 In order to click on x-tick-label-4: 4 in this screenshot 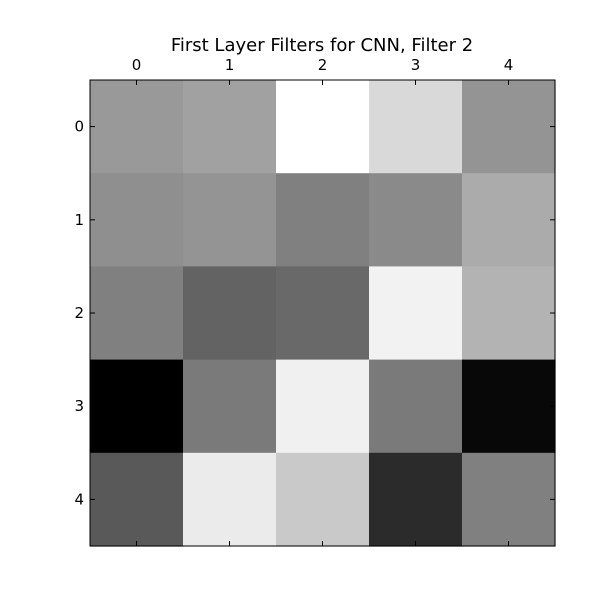, I will do `click(509, 65)`.